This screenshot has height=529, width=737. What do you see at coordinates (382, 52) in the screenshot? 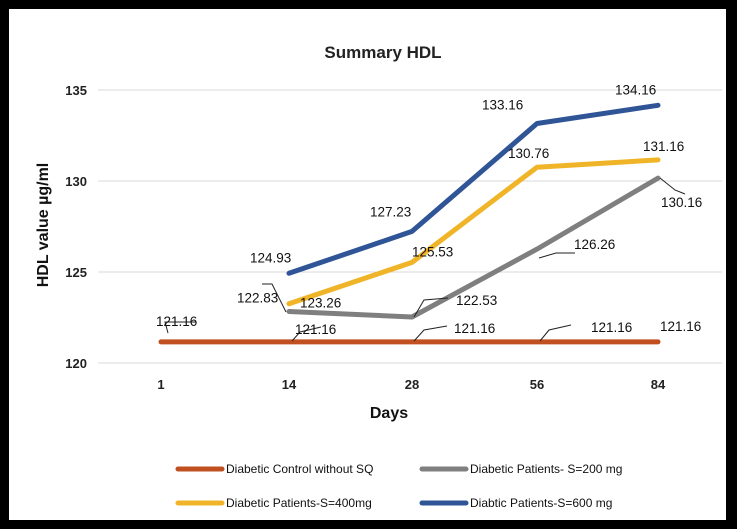
I see `chart-title: Summary HDL` at bounding box center [382, 52].